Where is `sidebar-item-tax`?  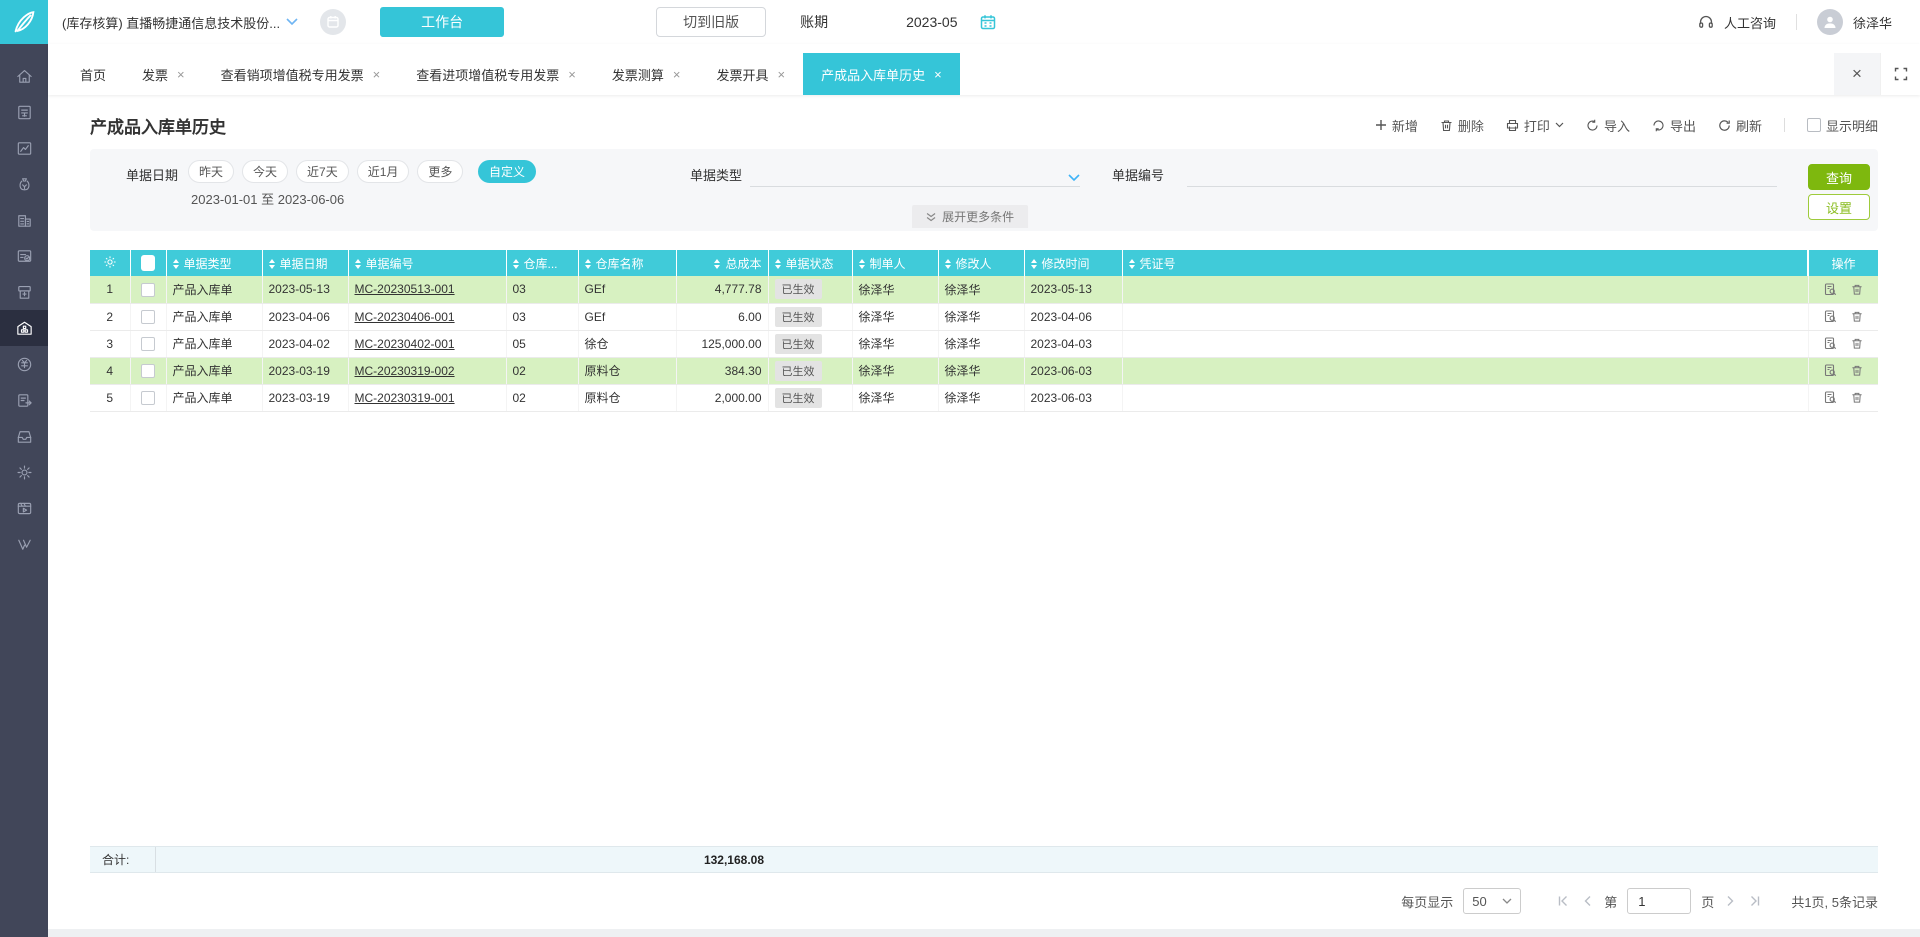 sidebar-item-tax is located at coordinates (24, 364).